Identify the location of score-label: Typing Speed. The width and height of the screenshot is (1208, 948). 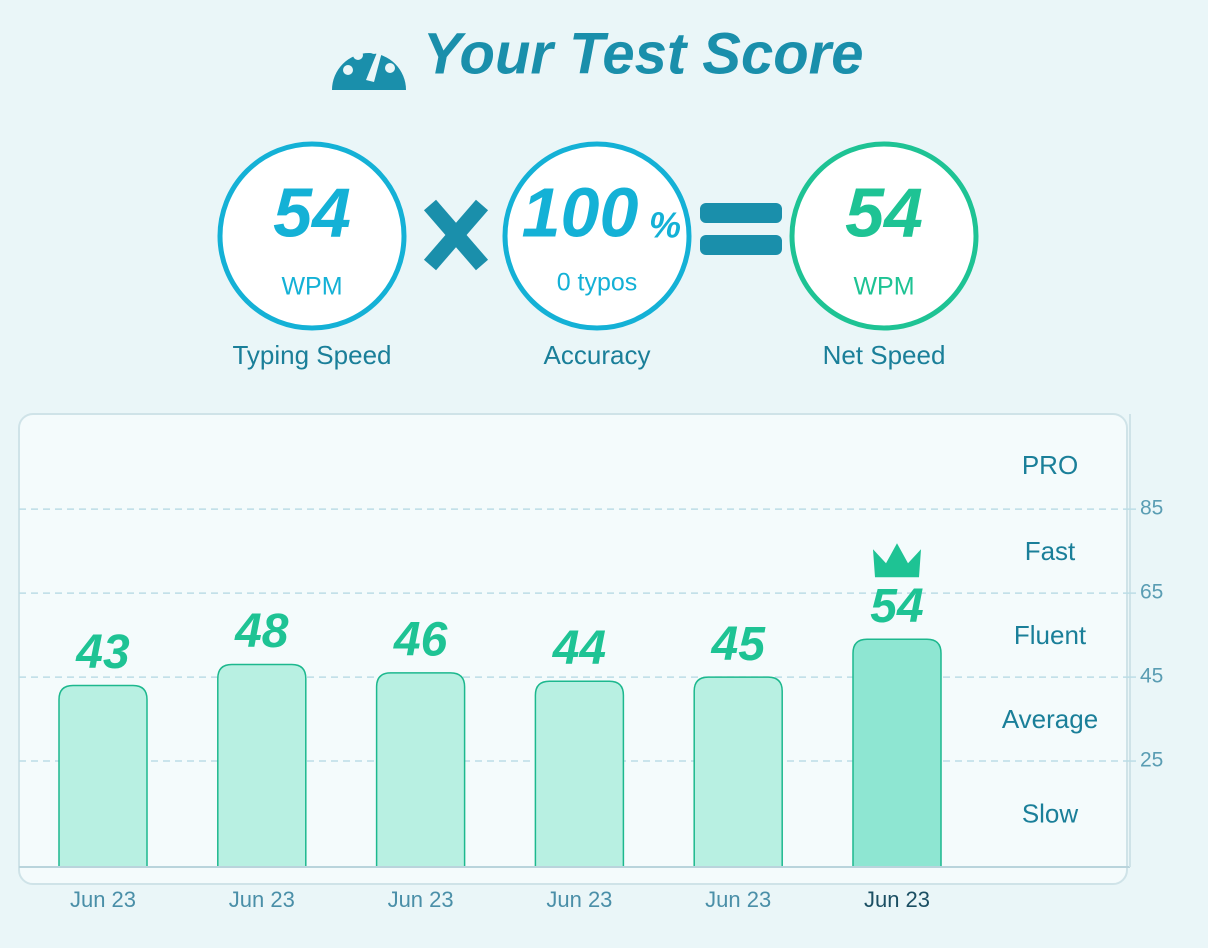
(311, 355).